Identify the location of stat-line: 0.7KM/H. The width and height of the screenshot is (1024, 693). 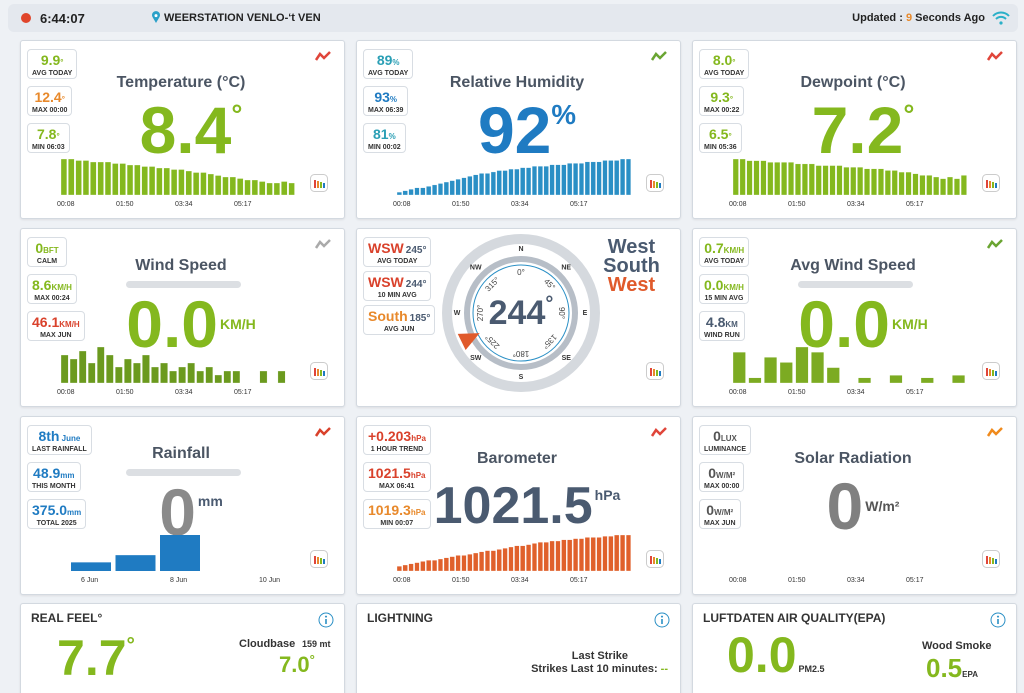
(724, 249).